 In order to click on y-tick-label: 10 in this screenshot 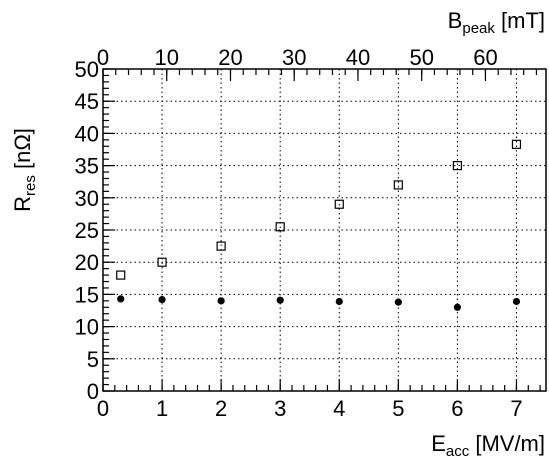, I will do `click(87, 327)`.